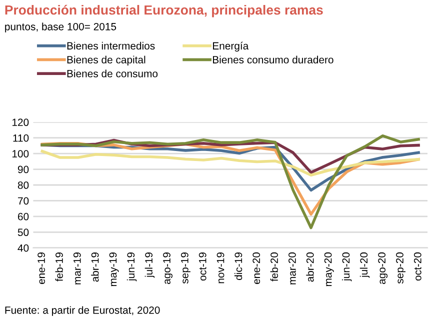 The height and width of the screenshot is (324, 443). What do you see at coordinates (23, 248) in the screenshot?
I see `y-tick-label: 40` at bounding box center [23, 248].